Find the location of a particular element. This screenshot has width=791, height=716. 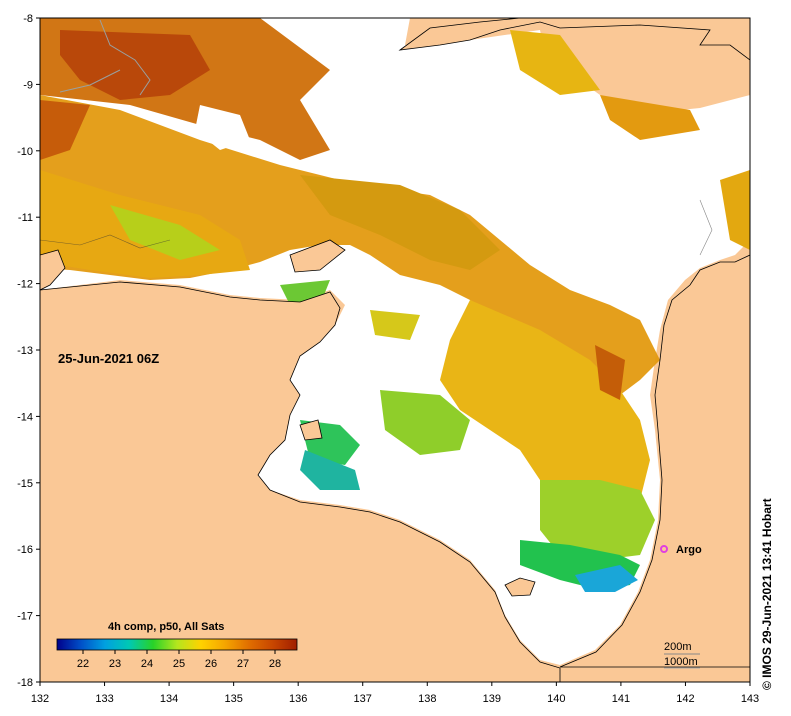

x-tick-label: 139 is located at coordinates (492, 699).